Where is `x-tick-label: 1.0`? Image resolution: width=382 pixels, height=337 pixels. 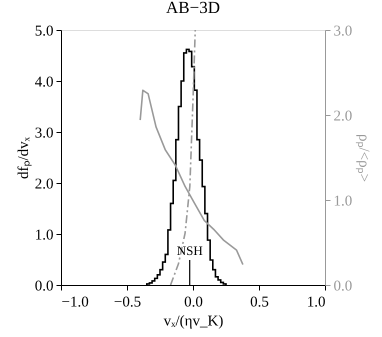
x-tick-label: 1.0 is located at coordinates (316, 302).